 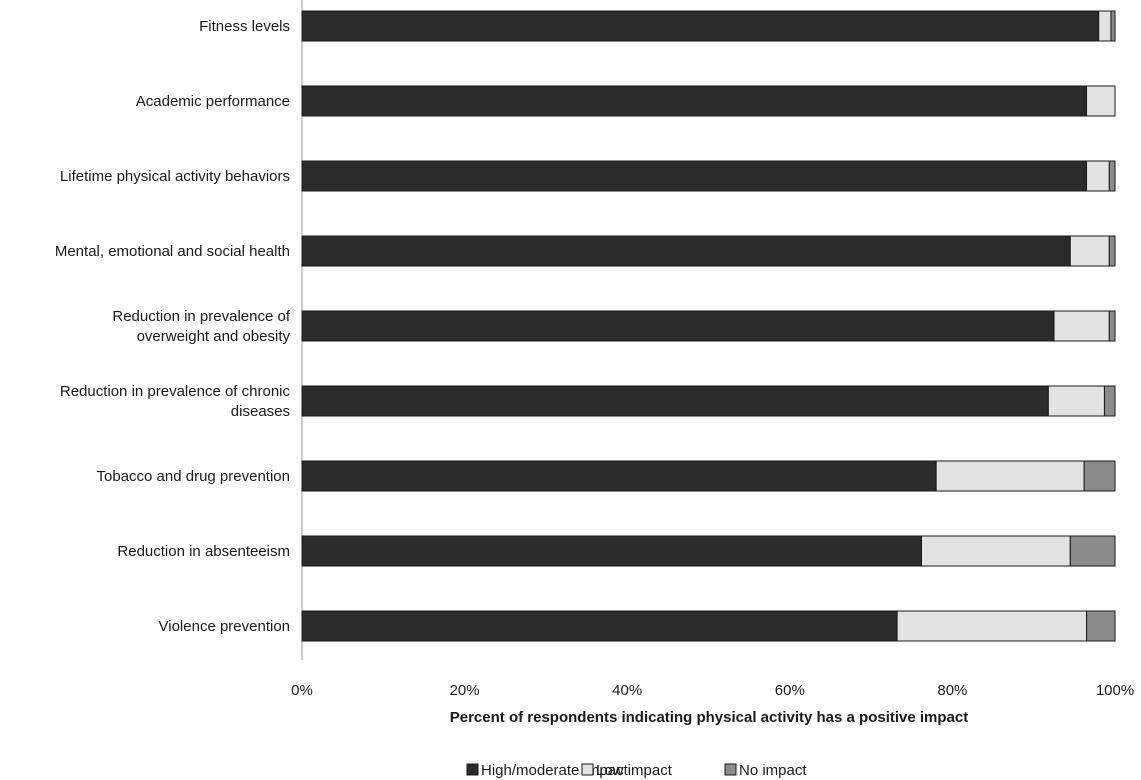 I want to click on category-label-line: Reduction in prevalence of, so click(x=201, y=316).